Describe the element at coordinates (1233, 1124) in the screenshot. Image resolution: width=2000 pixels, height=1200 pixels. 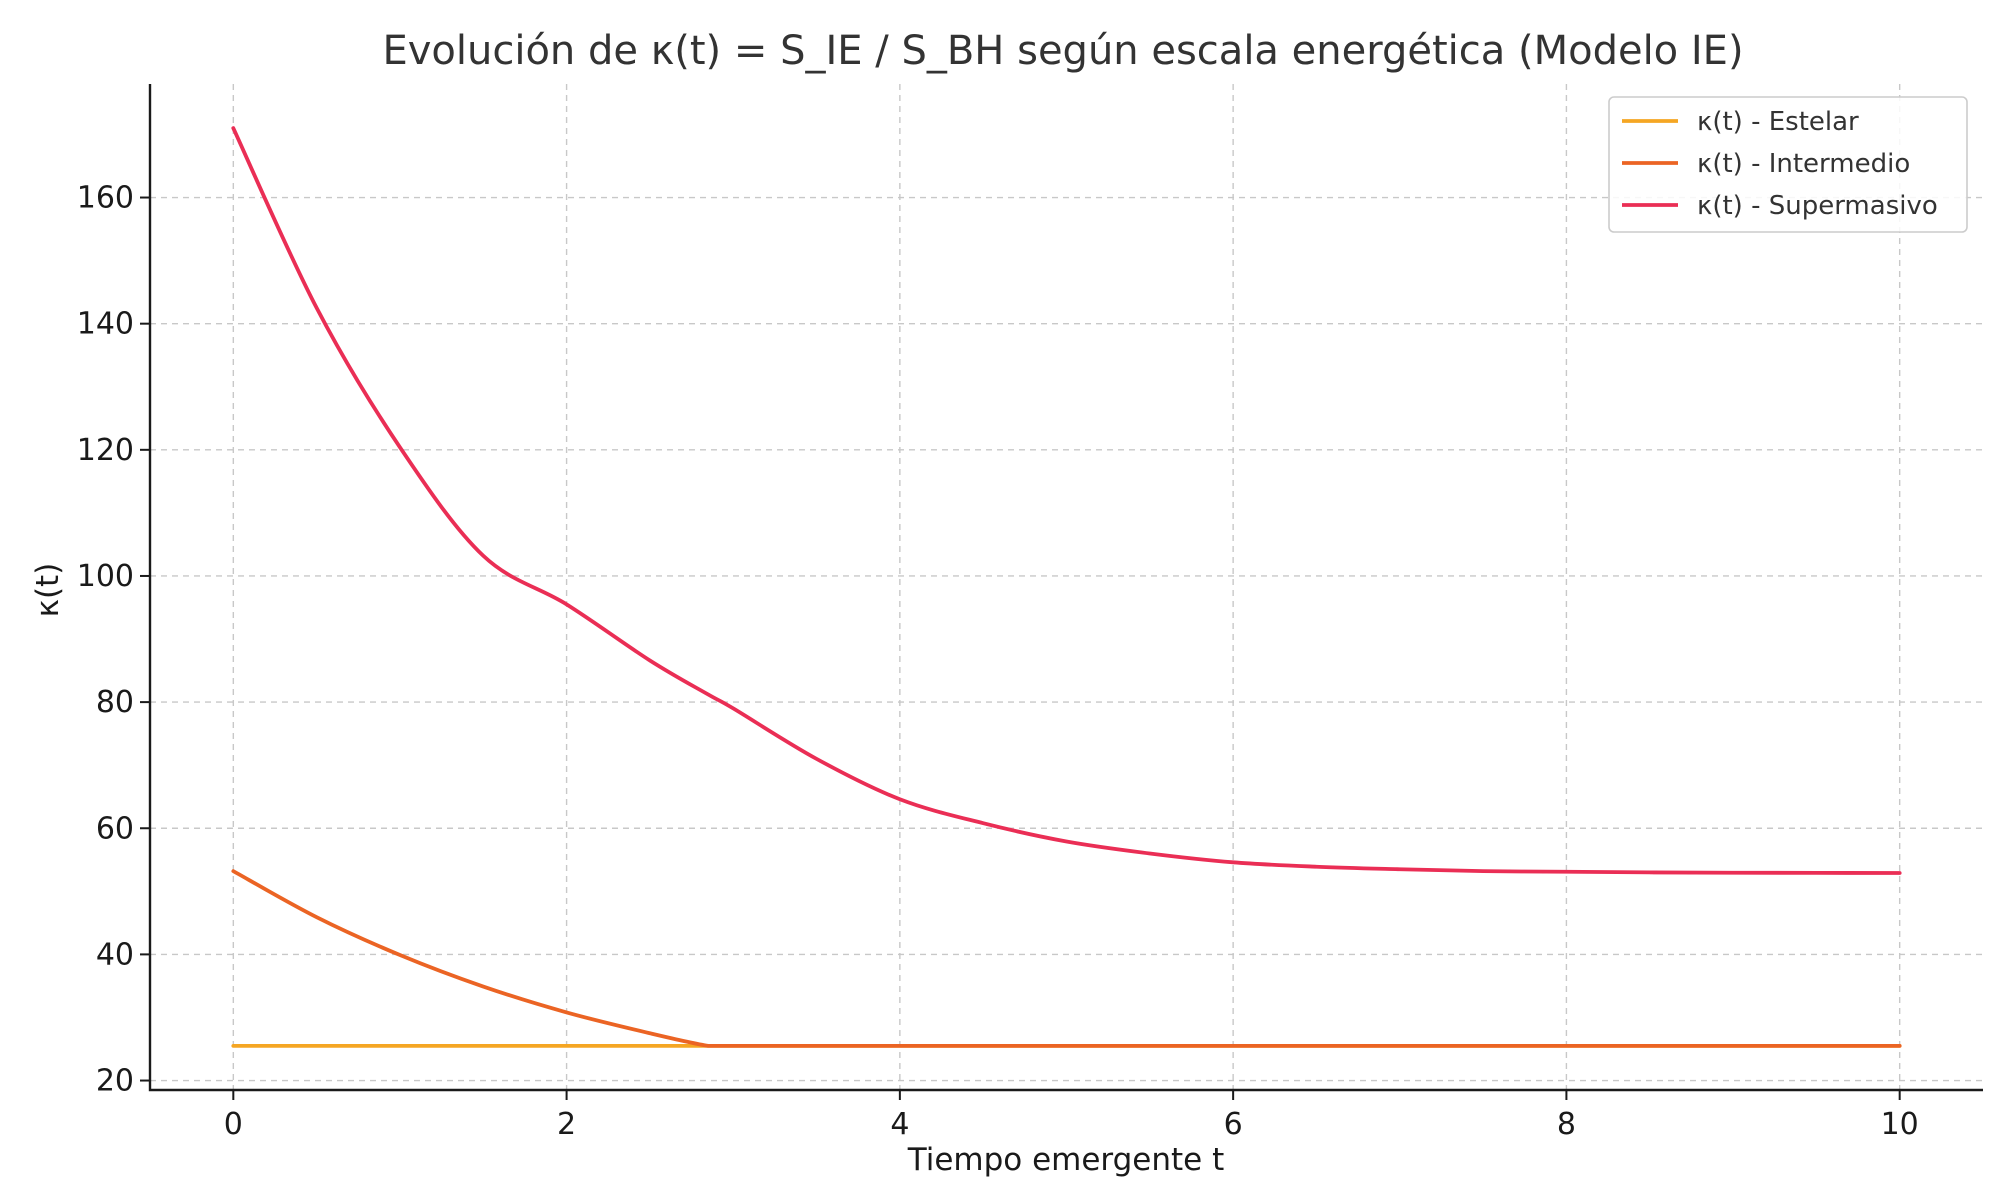
I see `x-tick-label: 6` at that location.